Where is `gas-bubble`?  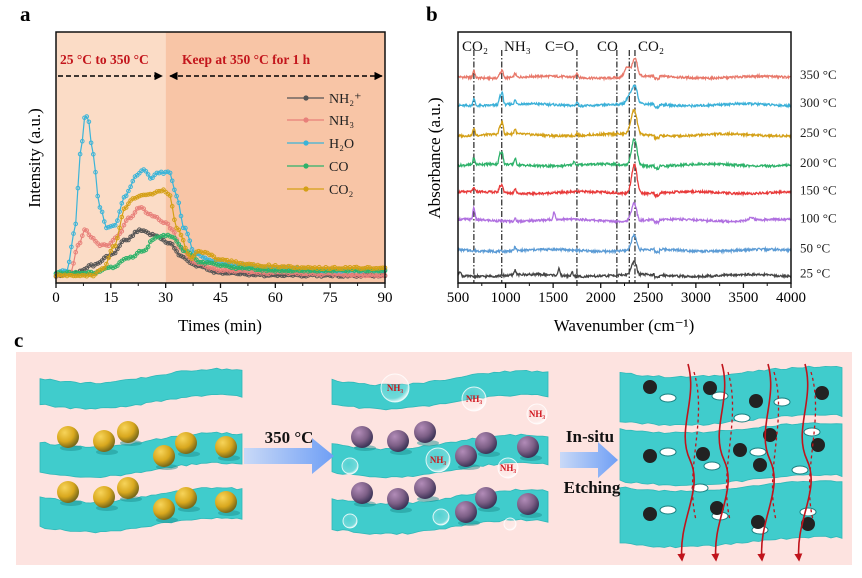
gas-bubble is located at coordinates (350, 521).